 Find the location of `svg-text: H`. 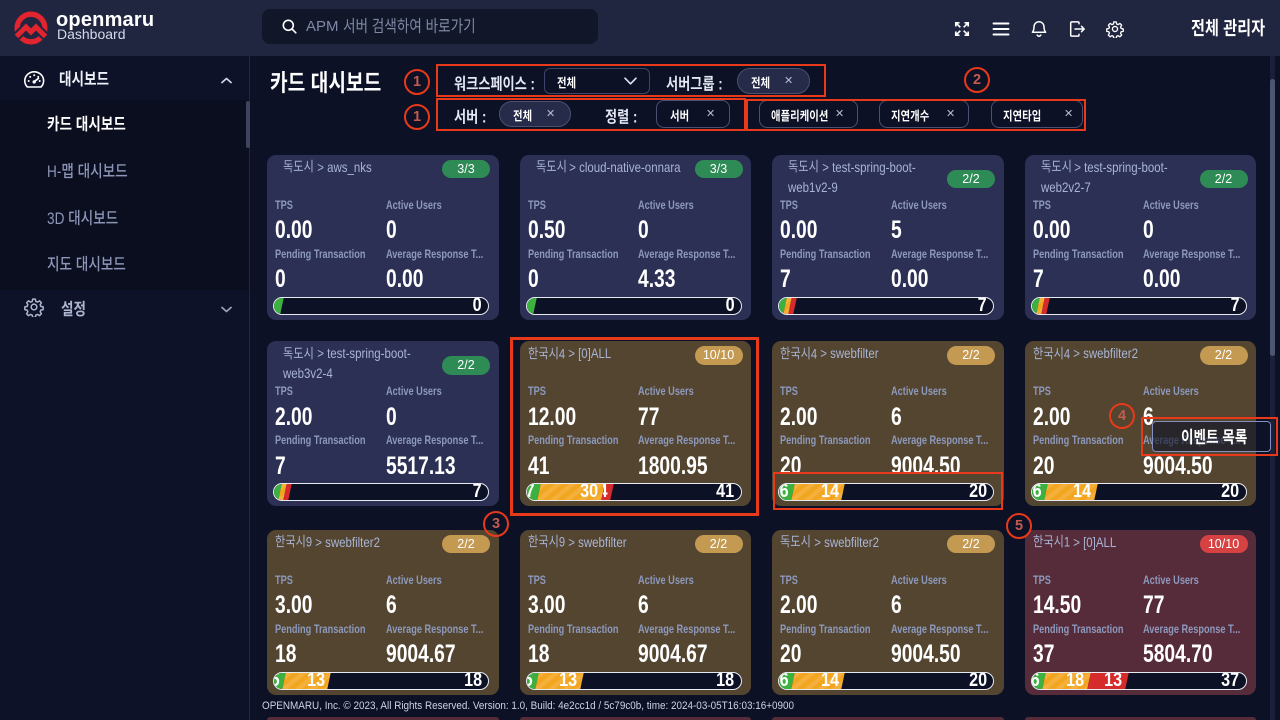

svg-text: H is located at coordinates (52, 171).